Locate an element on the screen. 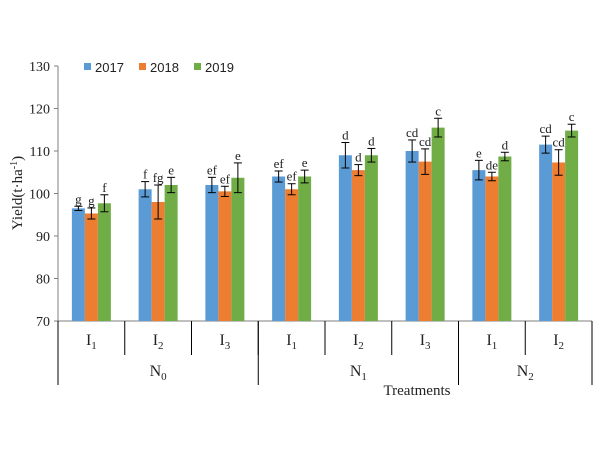 This screenshot has height=450, width=600. y-tick-label: 100 is located at coordinates (39, 195).